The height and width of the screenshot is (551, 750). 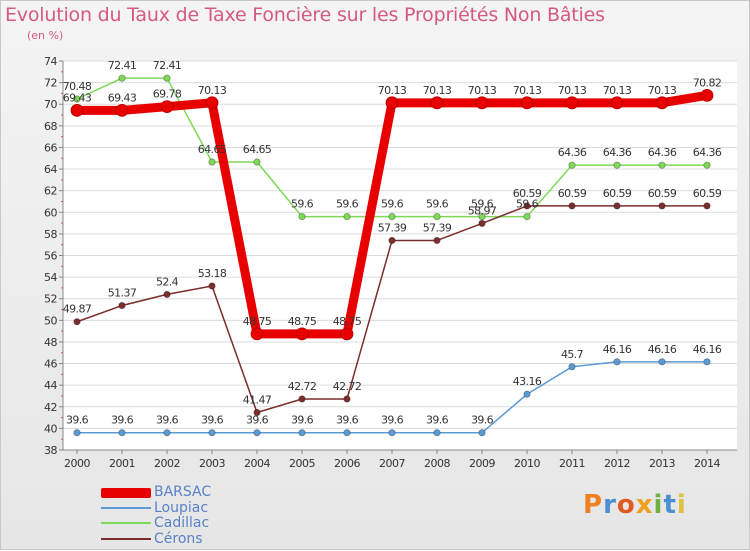 I want to click on y-tick-label: 68, so click(x=50, y=126).